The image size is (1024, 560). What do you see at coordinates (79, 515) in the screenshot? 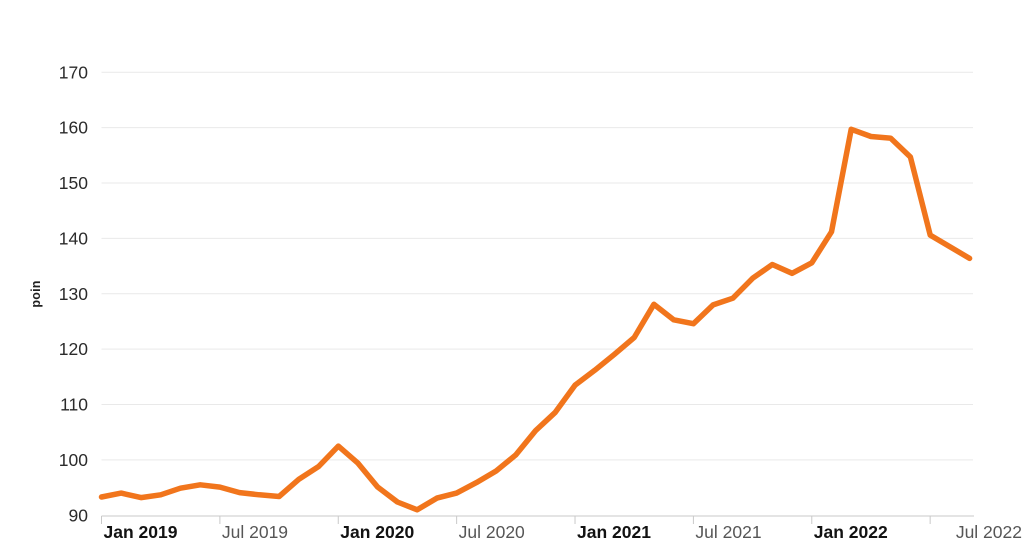
I see `y-tick-label: 90` at bounding box center [79, 515].